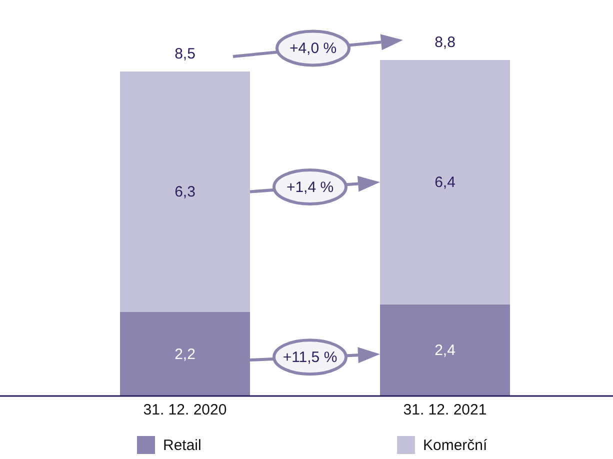  Describe the element at coordinates (455, 445) in the screenshot. I see `legend-label: Komerční` at that location.